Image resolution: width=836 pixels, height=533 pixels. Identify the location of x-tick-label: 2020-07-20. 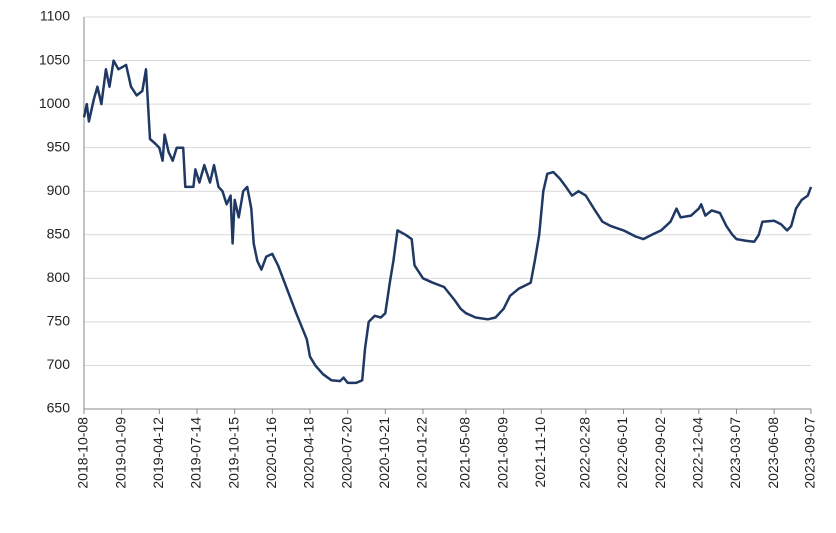
(346, 453).